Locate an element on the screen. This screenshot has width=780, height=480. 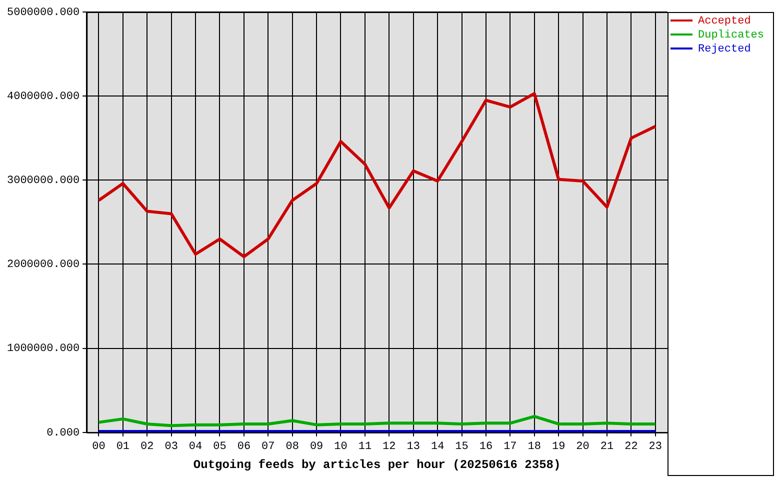
x-tick-label: 11 is located at coordinates (365, 446).